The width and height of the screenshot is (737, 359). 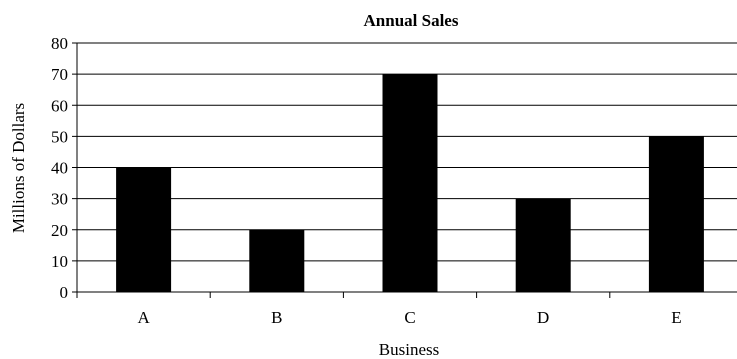 What do you see at coordinates (676, 214) in the screenshot?
I see `bar-e` at bounding box center [676, 214].